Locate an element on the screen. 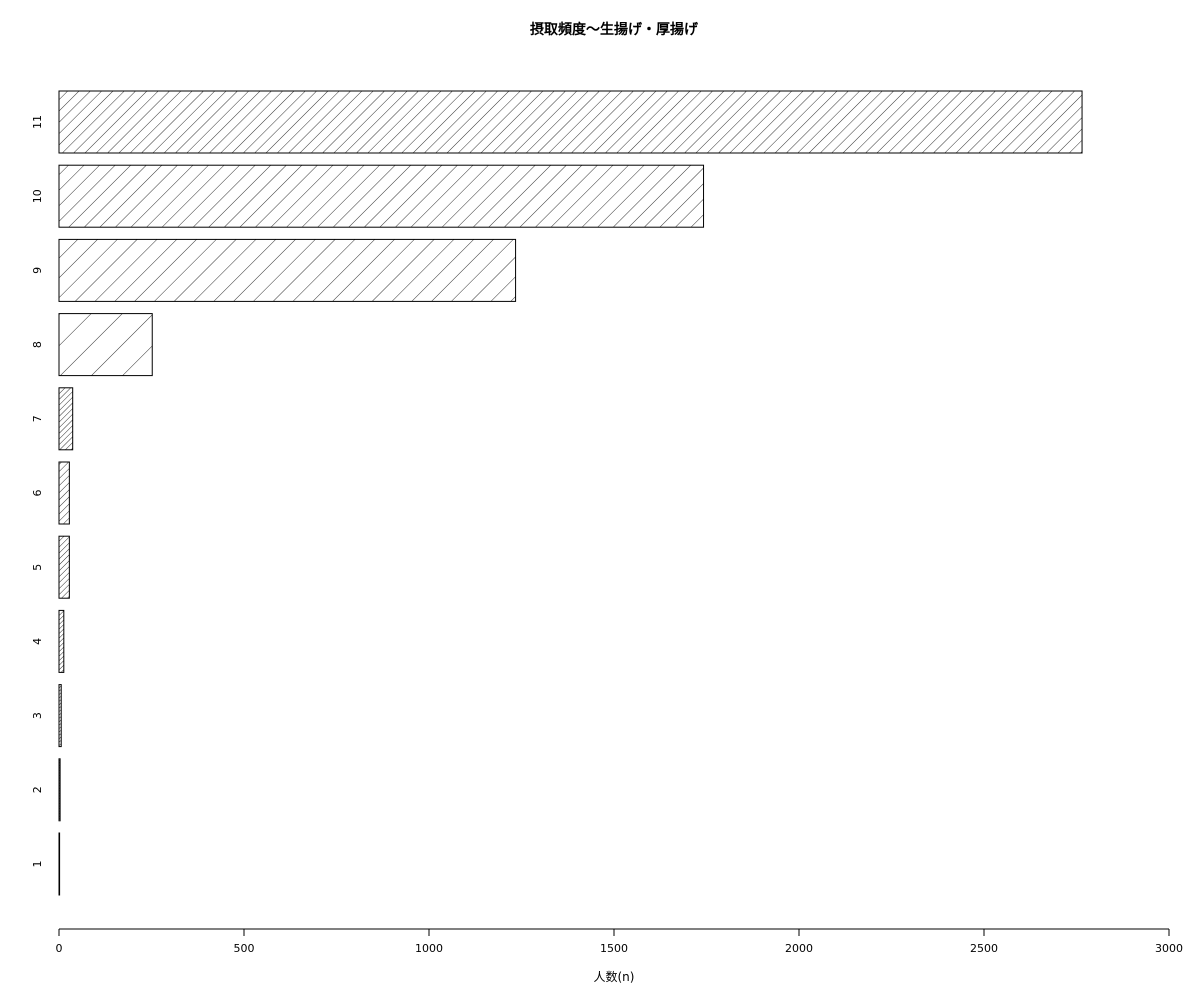 The height and width of the screenshot is (1000, 1200). y-tick-label-10: 10 is located at coordinates (37, 196).